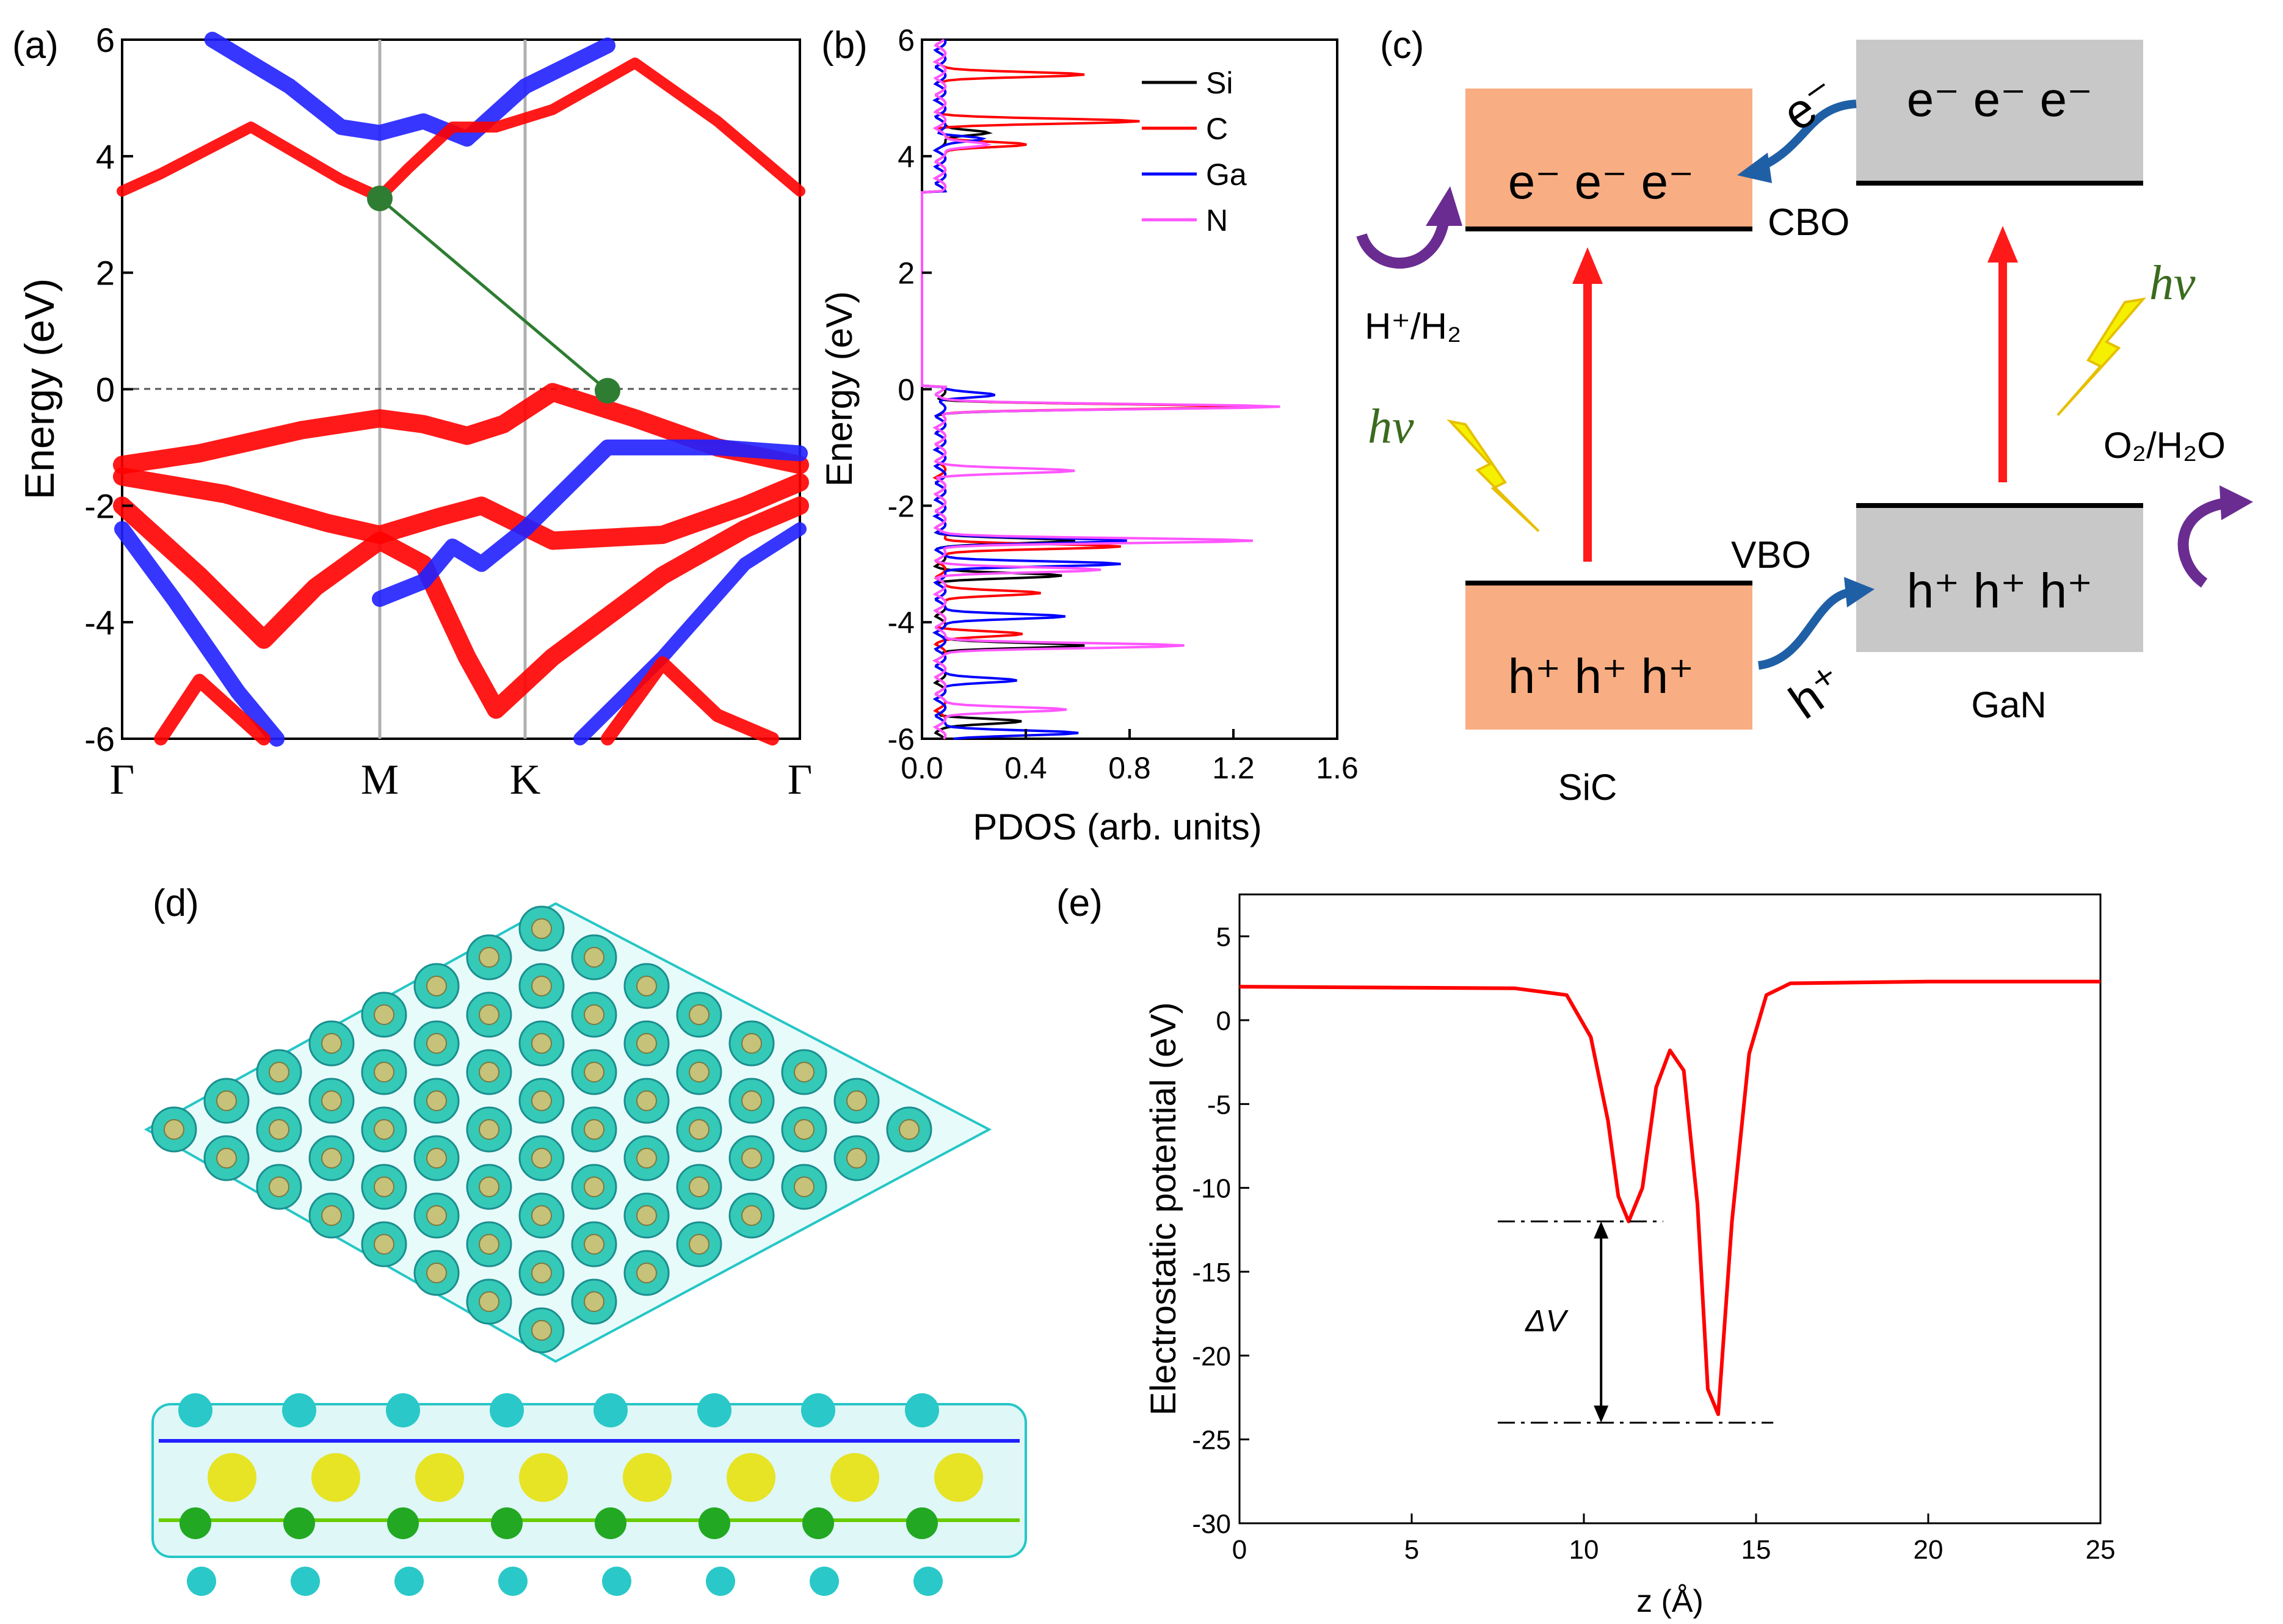  What do you see at coordinates (2200, 543) in the screenshot?
I see `oxidation-curve-arrow` at bounding box center [2200, 543].